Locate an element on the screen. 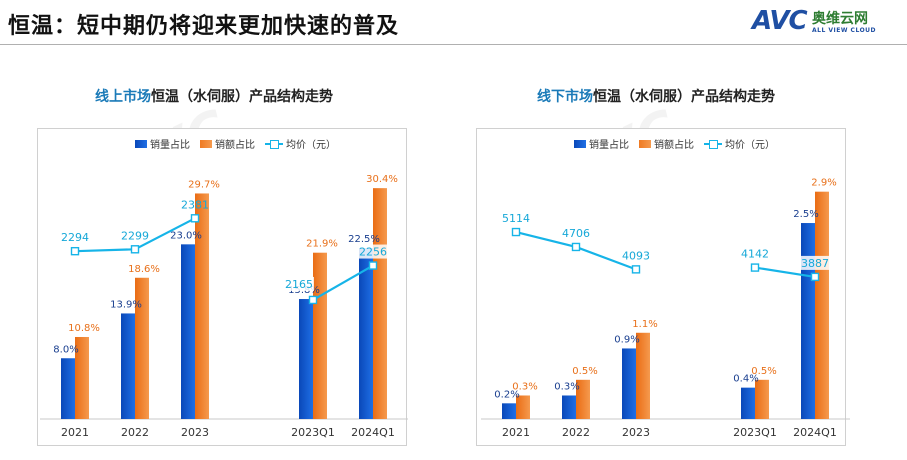 The width and height of the screenshot is (907, 460). logo-mark: AVC is located at coordinates (780, 21).